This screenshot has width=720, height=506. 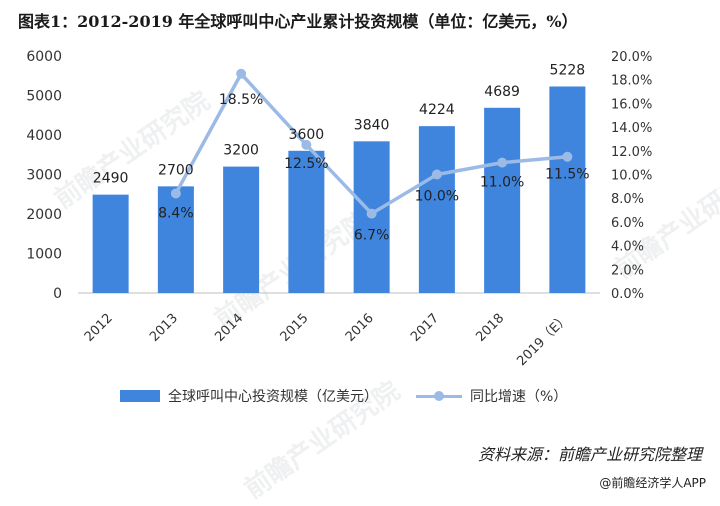 What do you see at coordinates (502, 183) in the screenshot?
I see `line-value-label: 11.0%` at bounding box center [502, 183].